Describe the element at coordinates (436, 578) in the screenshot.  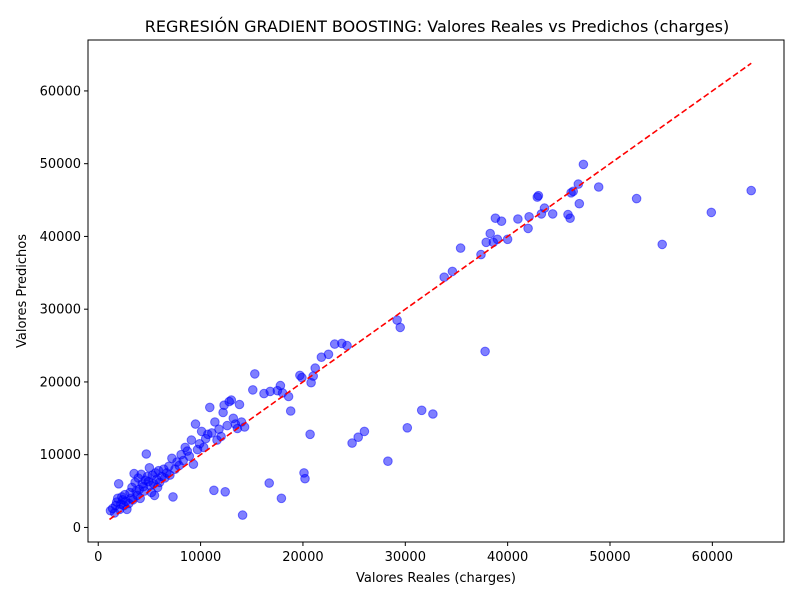
I see `x-axis-label: Valores Reales (charges)` at that location.